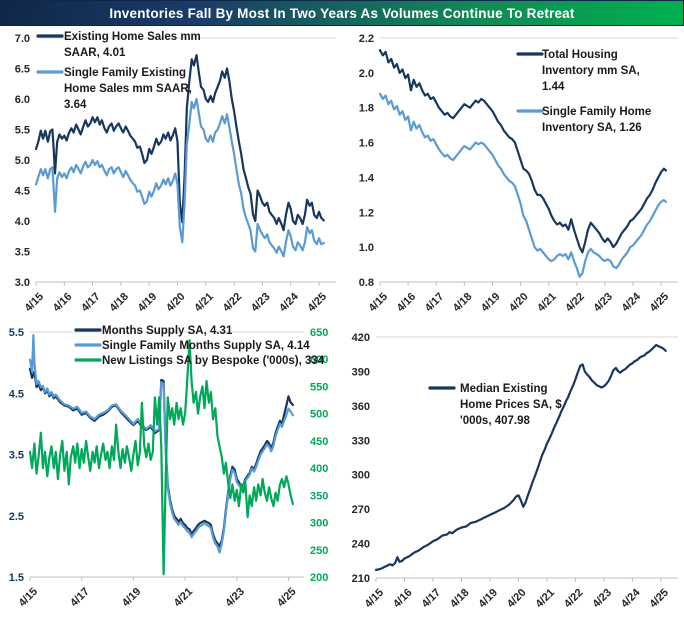 Image resolution: width=684 pixels, height=620 pixels. Describe the element at coordinates (319, 333) in the screenshot. I see `y2-axis-label: 650` at that location.